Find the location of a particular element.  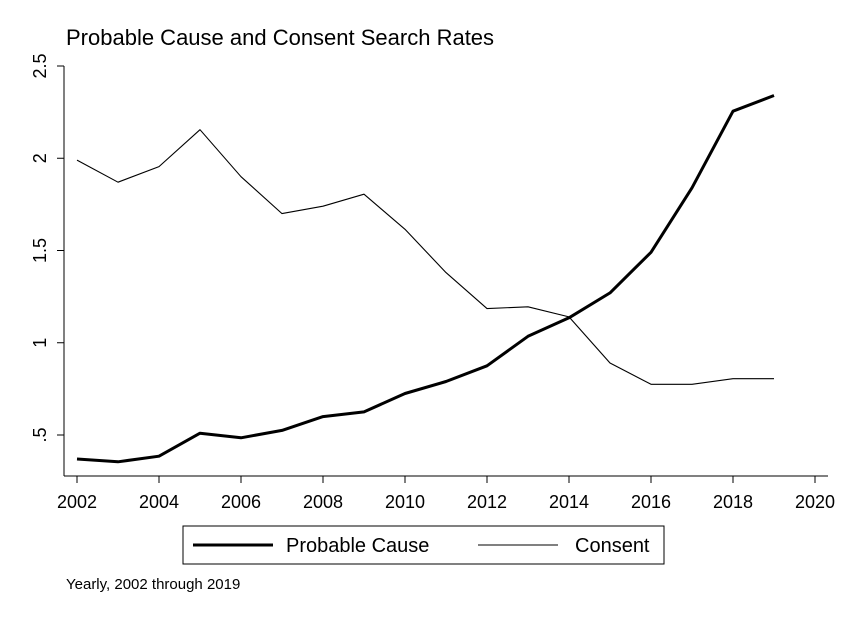

y-tick-label: .5 is located at coordinates (40, 434).